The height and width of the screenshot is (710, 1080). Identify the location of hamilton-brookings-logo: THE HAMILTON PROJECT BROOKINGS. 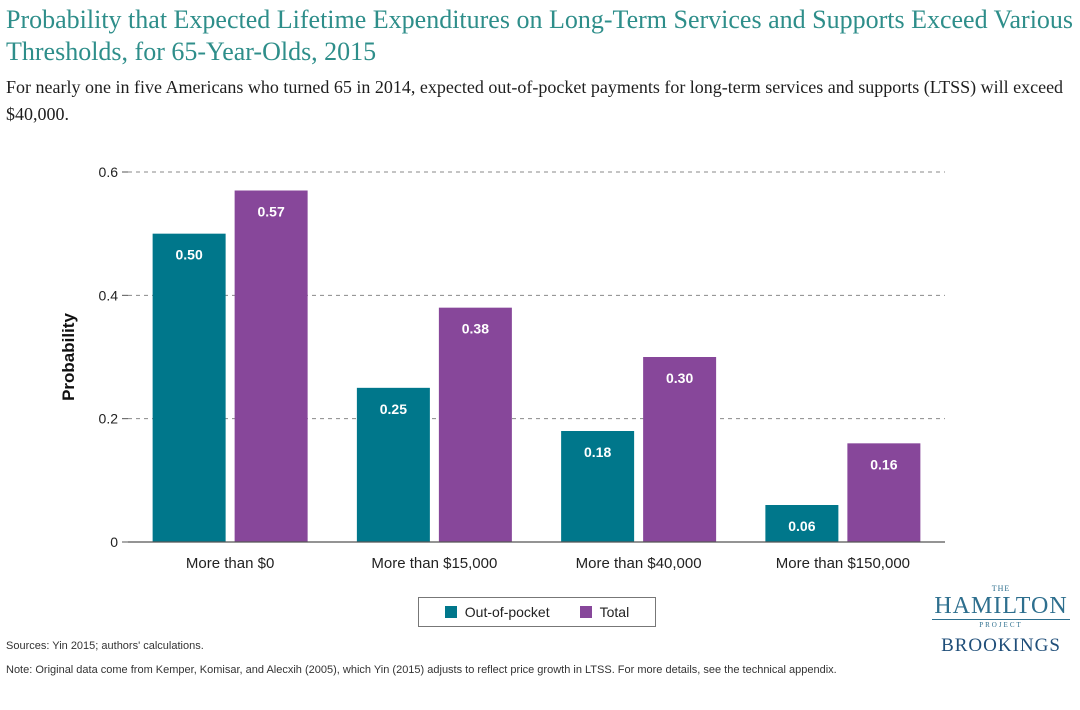
(1001, 621).